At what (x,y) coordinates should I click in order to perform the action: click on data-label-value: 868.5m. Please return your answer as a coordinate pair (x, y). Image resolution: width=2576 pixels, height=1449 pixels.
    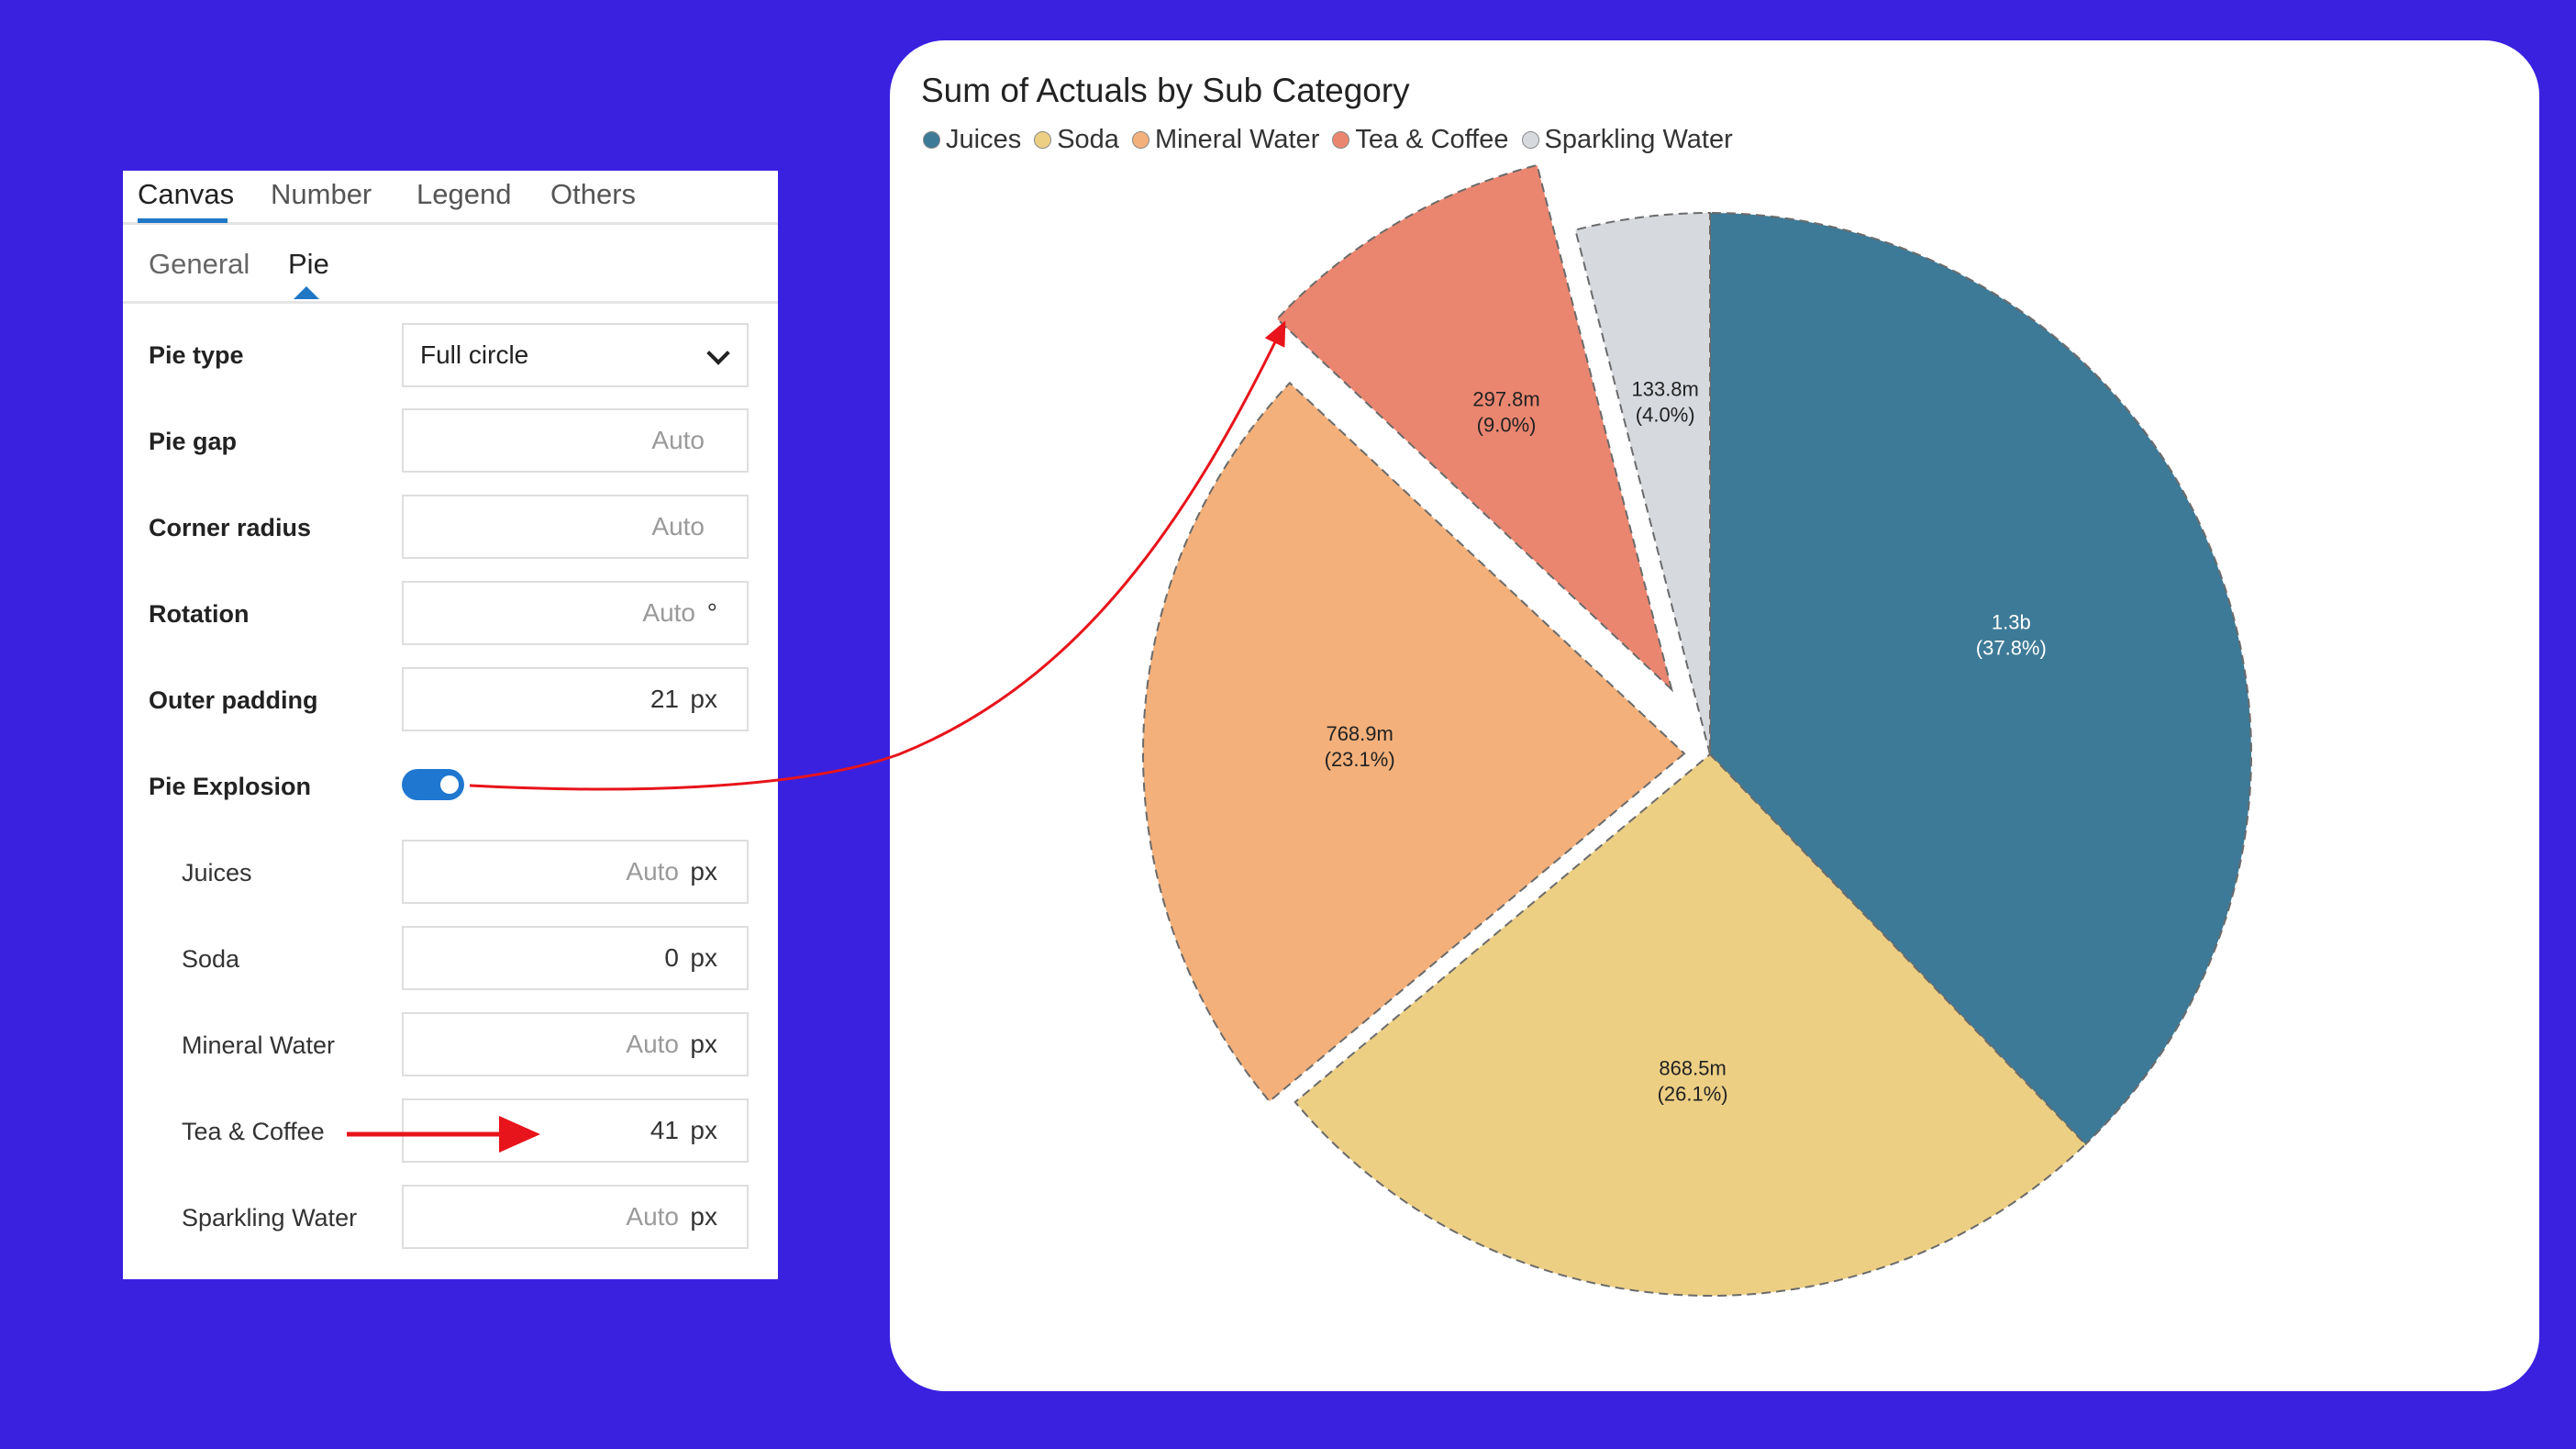
    Looking at the image, I should click on (1692, 1067).